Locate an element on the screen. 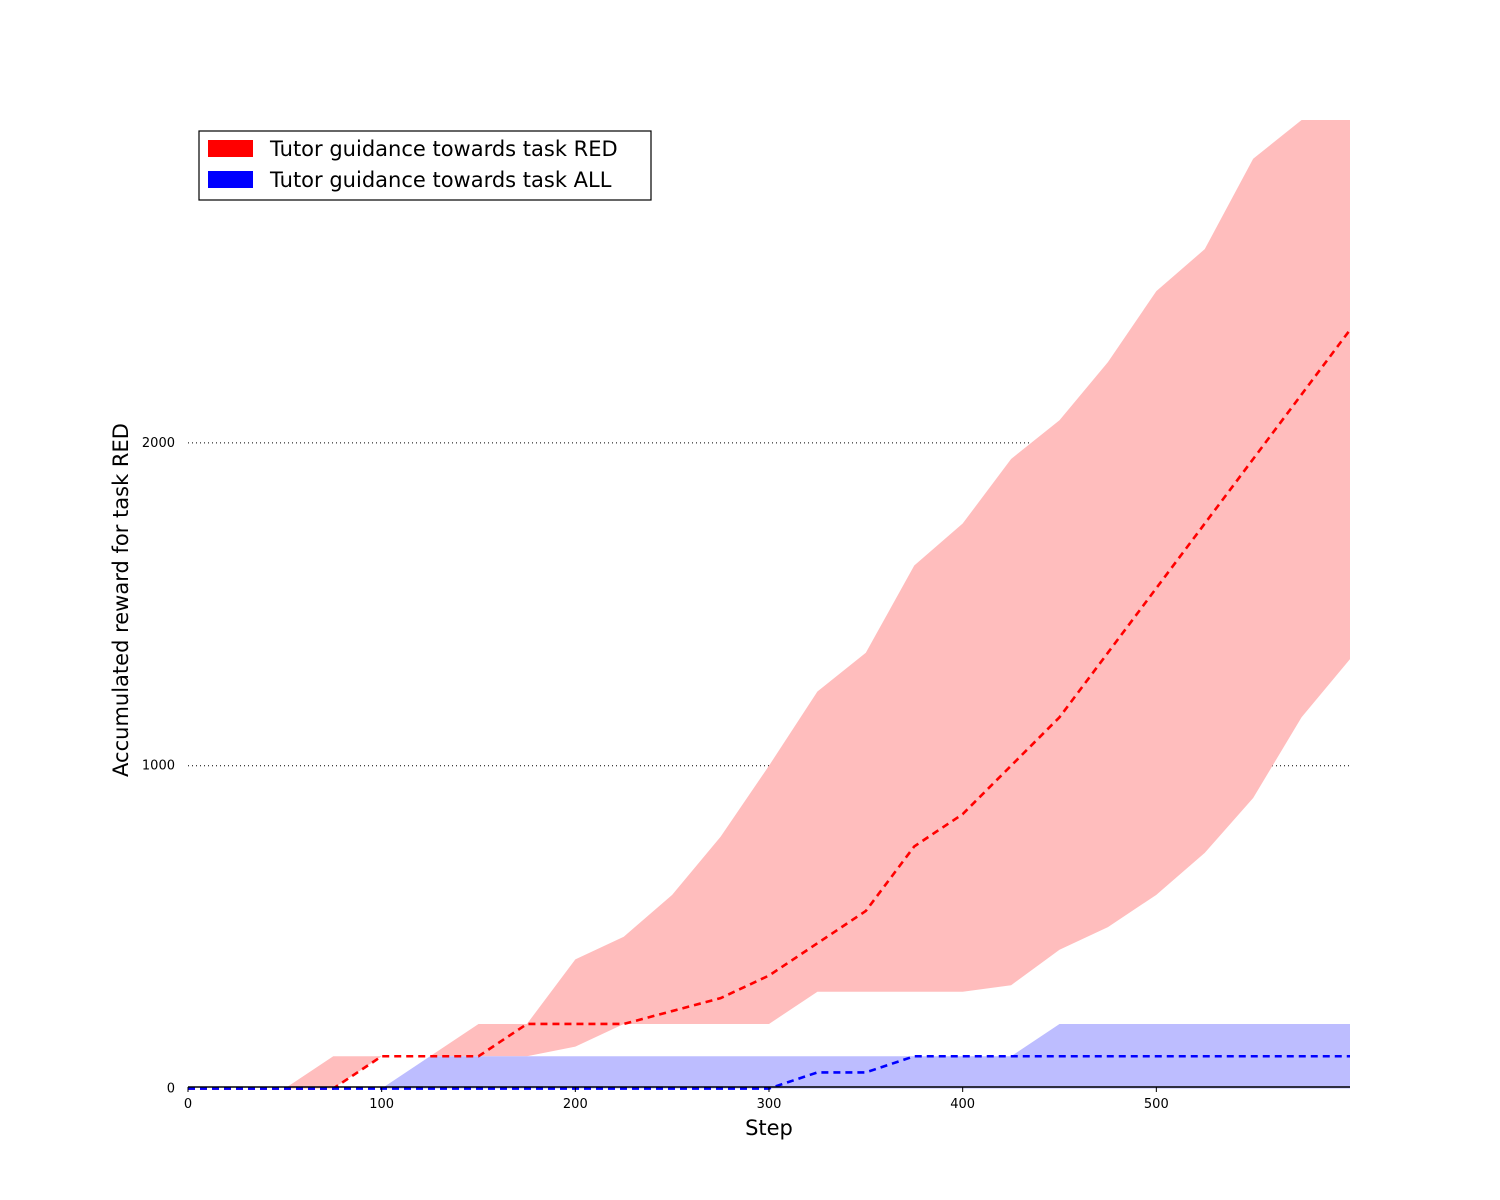 The height and width of the screenshot is (1200, 1500). legend-swatch-red is located at coordinates (230, 148).